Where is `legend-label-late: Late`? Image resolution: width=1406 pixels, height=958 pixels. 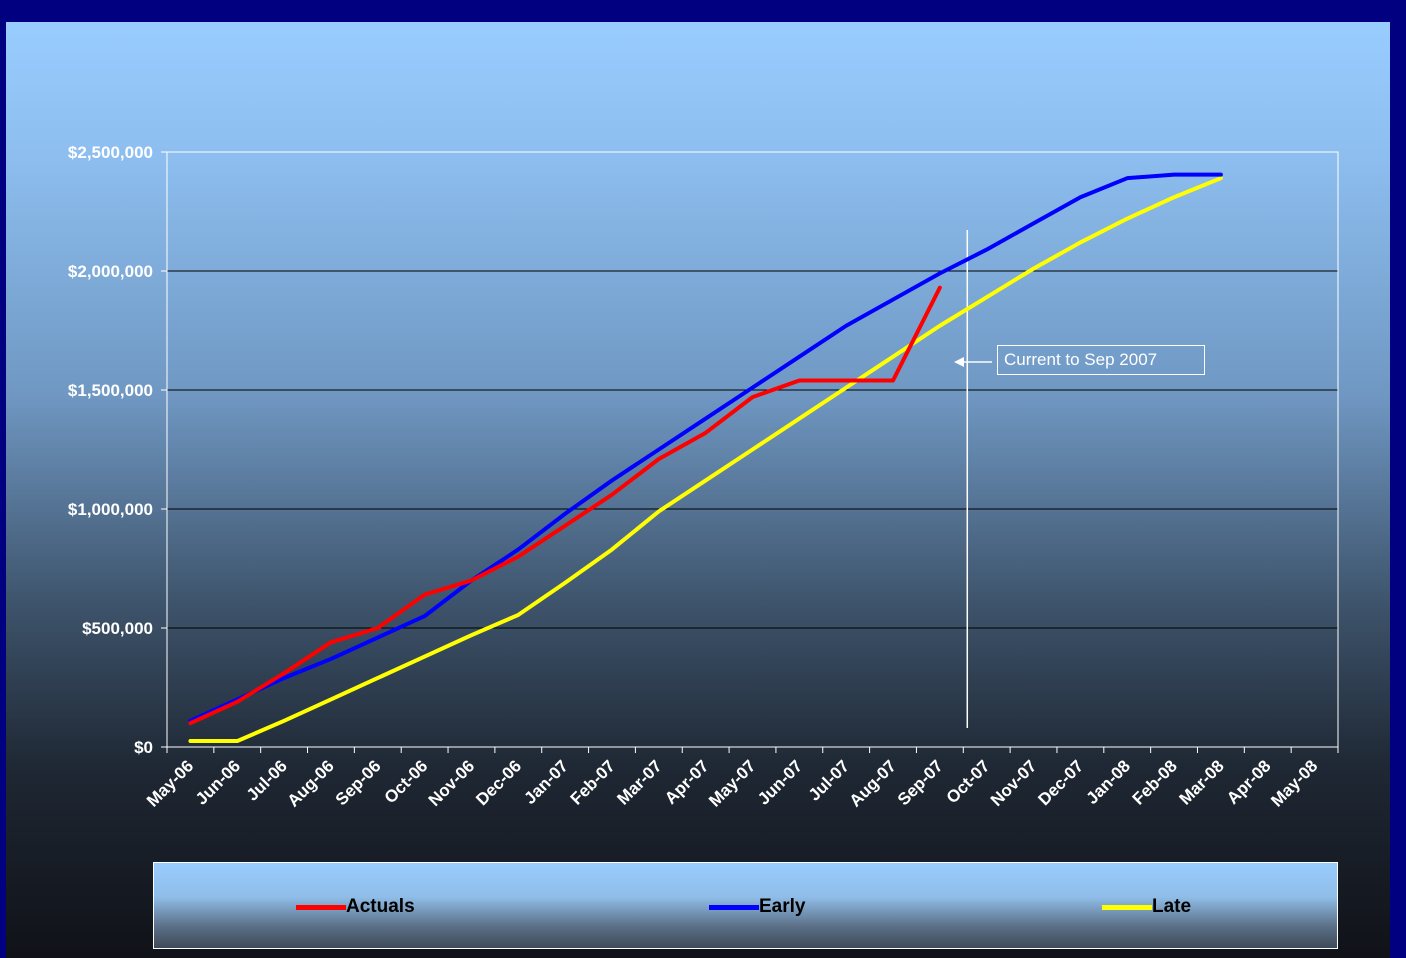
legend-label-late: Late is located at coordinates (1172, 906).